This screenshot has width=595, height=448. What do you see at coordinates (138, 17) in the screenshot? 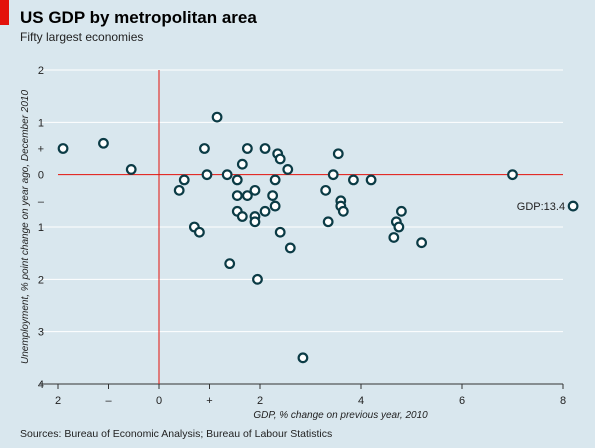
I see `chart-title: US GDP by metropolitan area` at bounding box center [138, 17].